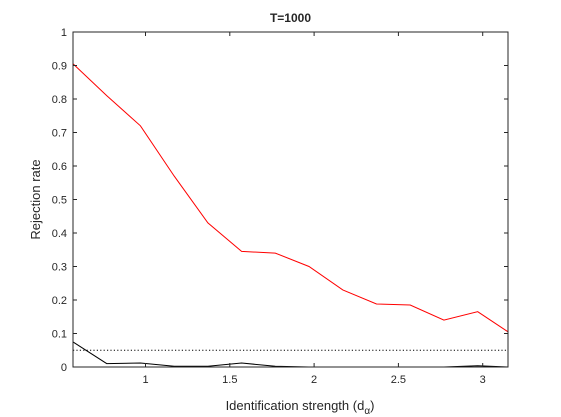 This screenshot has width=561, height=417. Describe the element at coordinates (314, 380) in the screenshot. I see `x-tick-label: 2` at that location.